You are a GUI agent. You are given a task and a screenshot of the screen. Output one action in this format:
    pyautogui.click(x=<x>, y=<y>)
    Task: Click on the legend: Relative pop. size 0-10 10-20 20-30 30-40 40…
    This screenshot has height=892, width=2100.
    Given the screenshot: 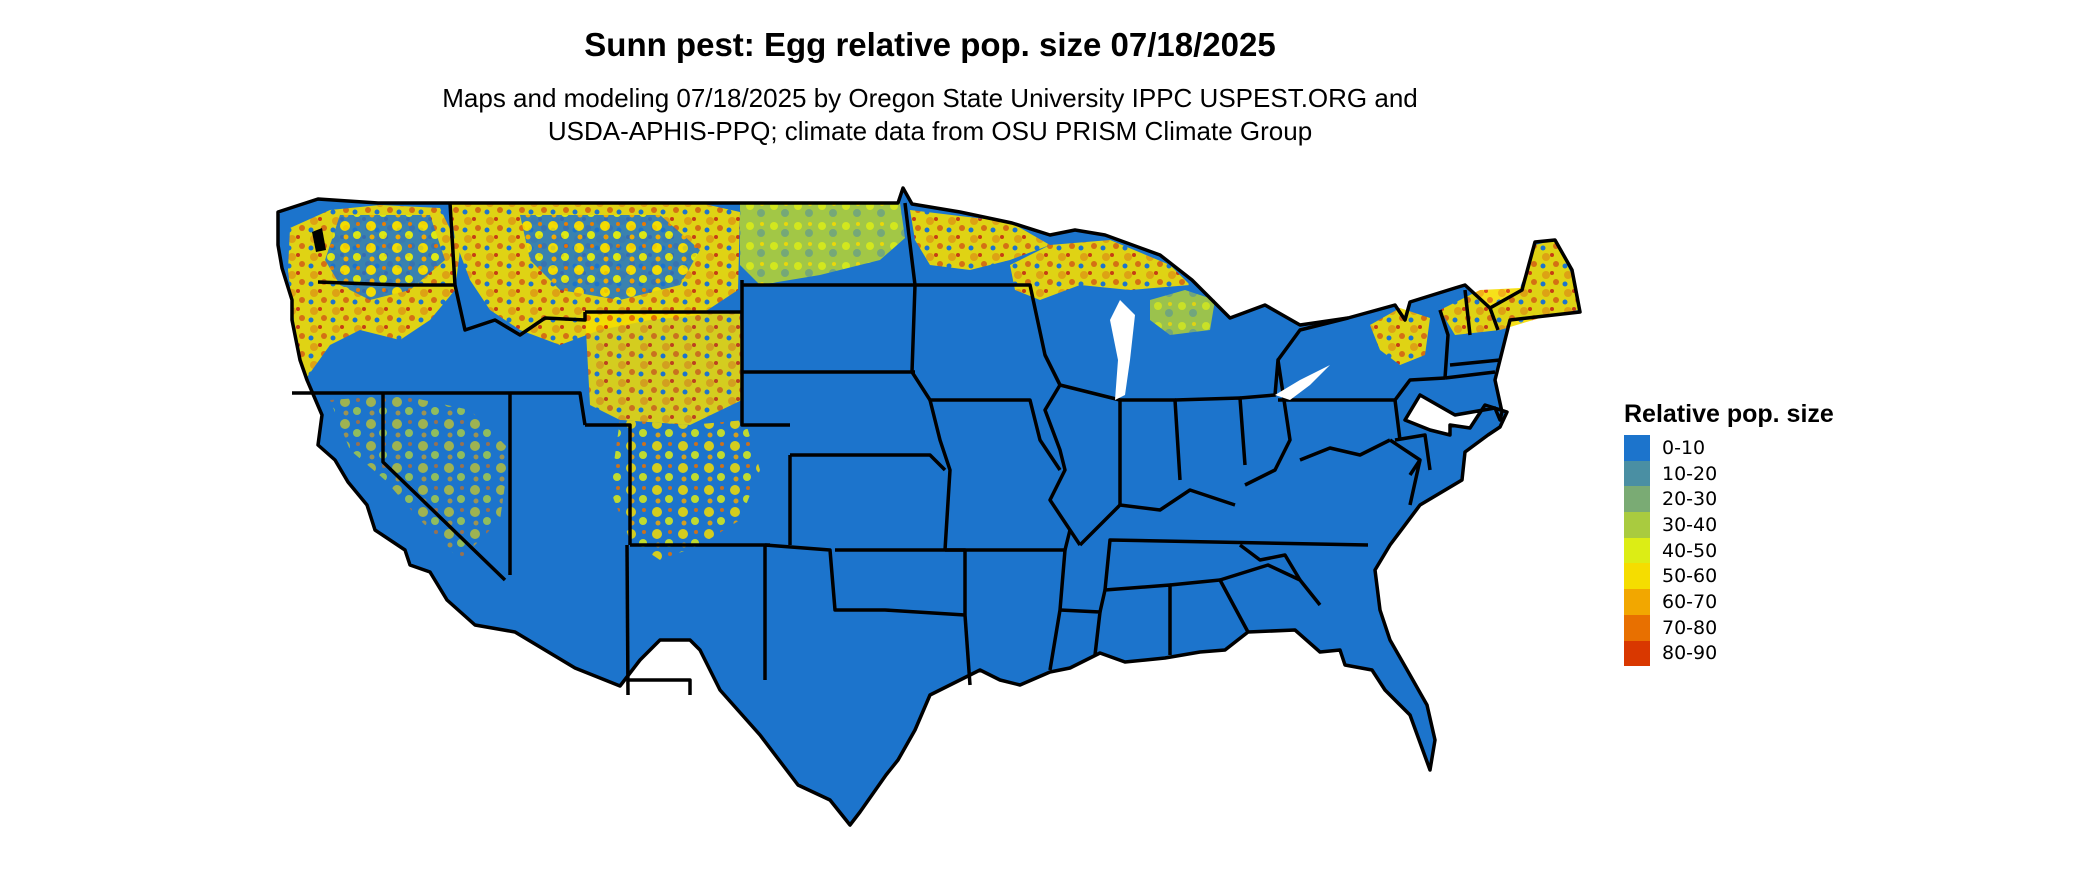 What is the action you would take?
    pyautogui.click(x=1729, y=533)
    